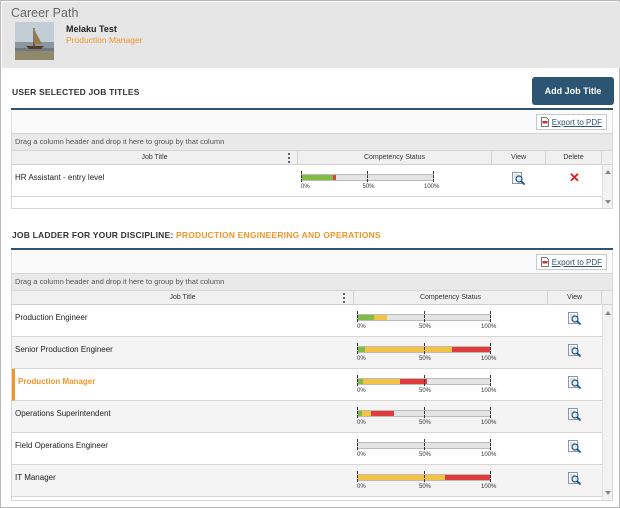 This screenshot has width=620, height=508. Describe the element at coordinates (307, 481) in the screenshot. I see `table-row: IT Manager 0% 50% 100%` at that location.